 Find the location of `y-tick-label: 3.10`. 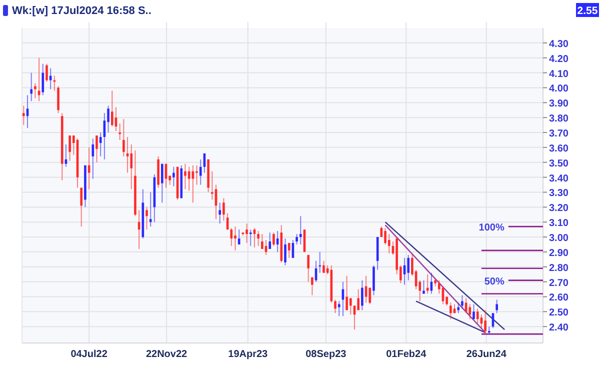

y-tick-label: 3.10 is located at coordinates (559, 224).